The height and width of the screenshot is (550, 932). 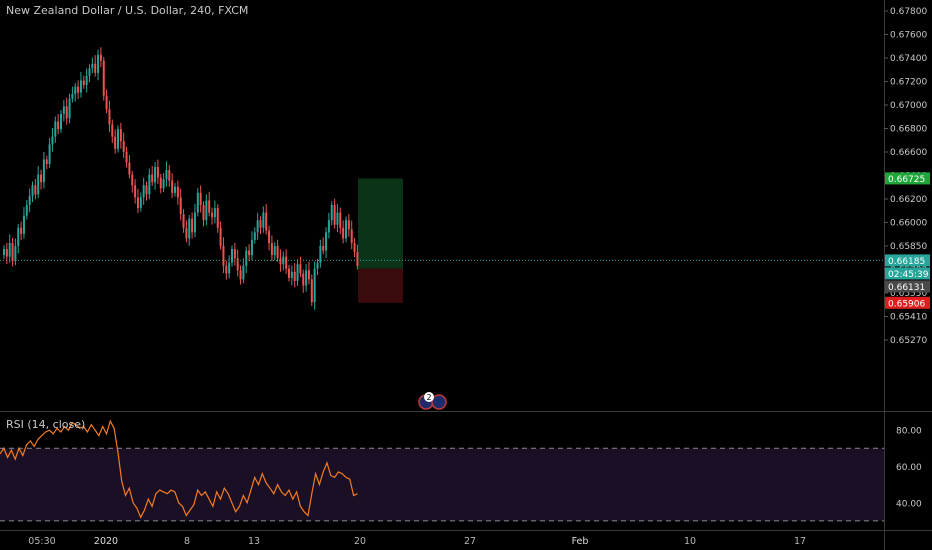 I want to click on stop-price-label: 0.65906, so click(x=906, y=304).